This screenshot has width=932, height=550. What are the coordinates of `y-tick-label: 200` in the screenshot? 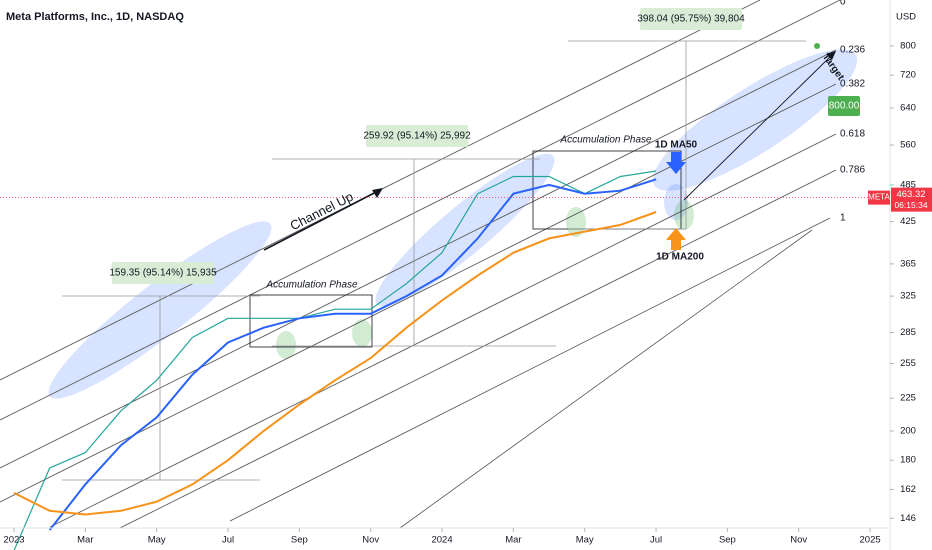 It's located at (908, 430).